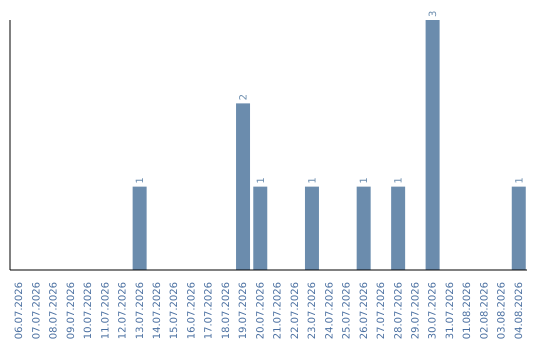  I want to click on x-tick-label: 15.07.2026, so click(174, 311).